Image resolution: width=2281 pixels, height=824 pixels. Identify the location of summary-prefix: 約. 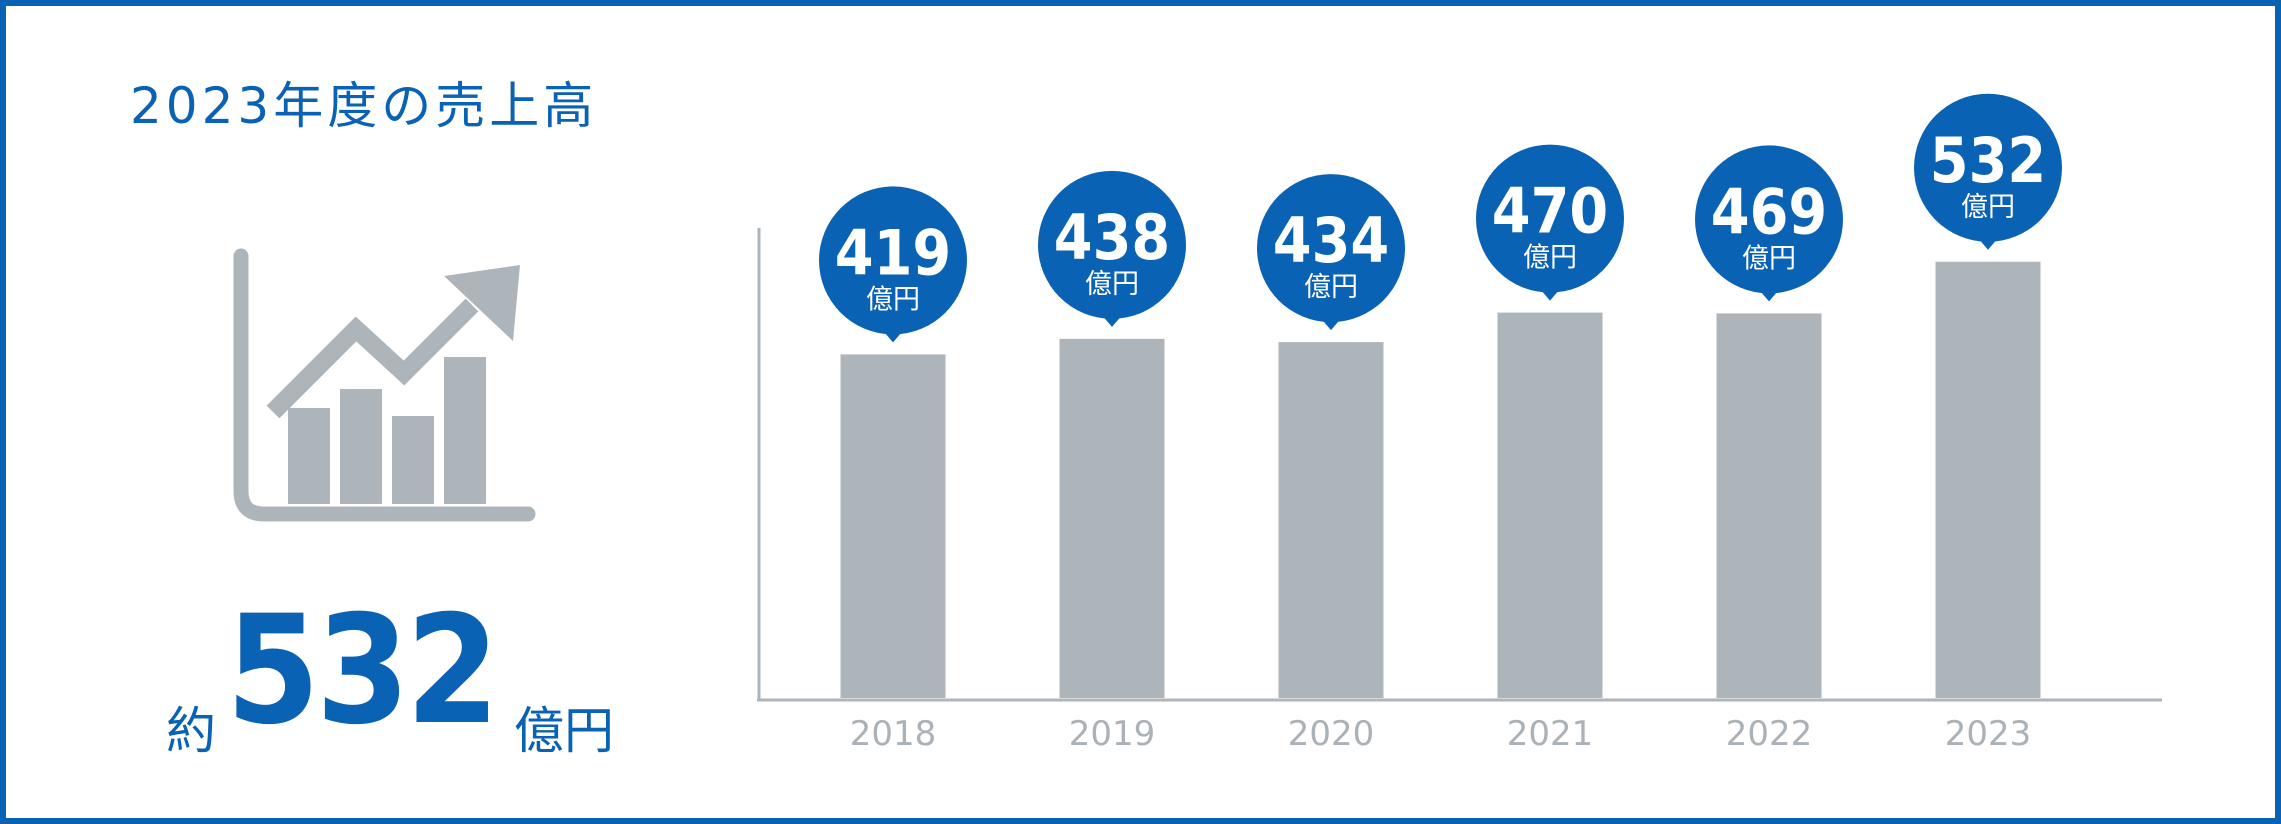
(191, 731).